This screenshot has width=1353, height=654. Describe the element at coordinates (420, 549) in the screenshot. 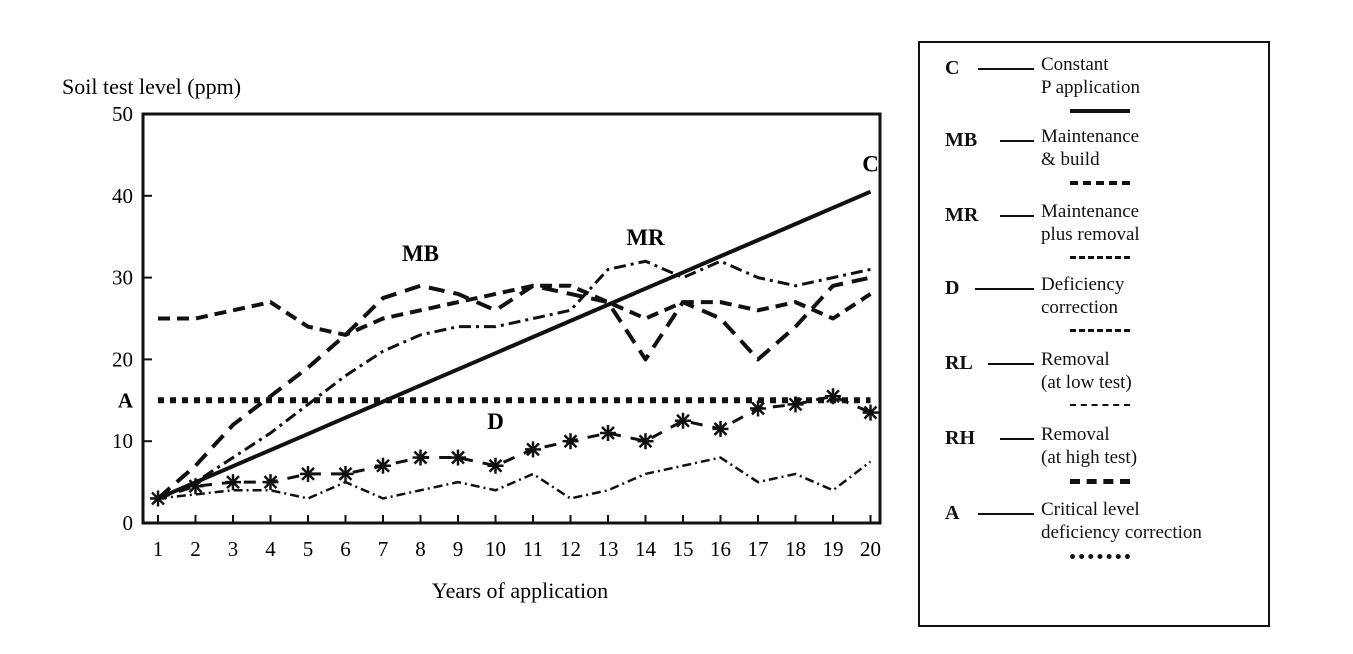

I see `x-tick-label: 8` at that location.